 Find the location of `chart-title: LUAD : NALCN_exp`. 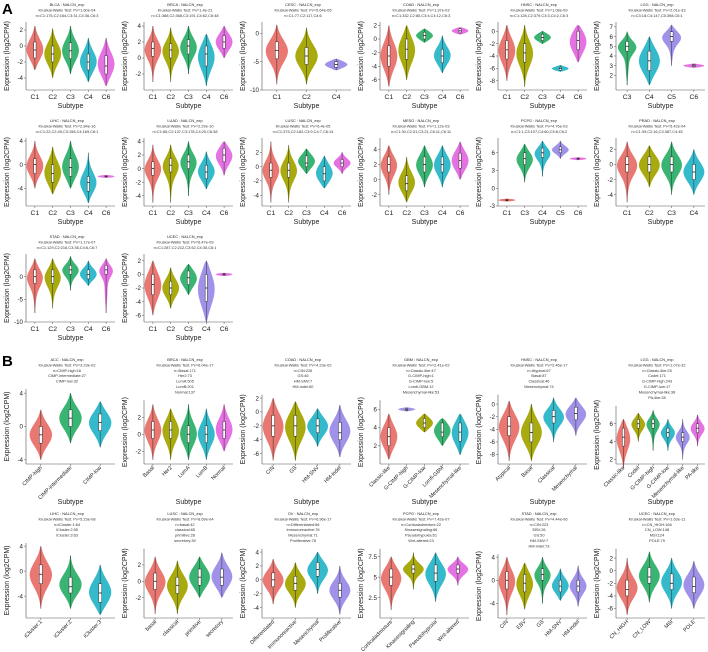

chart-title: LUAD : NALCN_exp is located at coordinates (184, 120).